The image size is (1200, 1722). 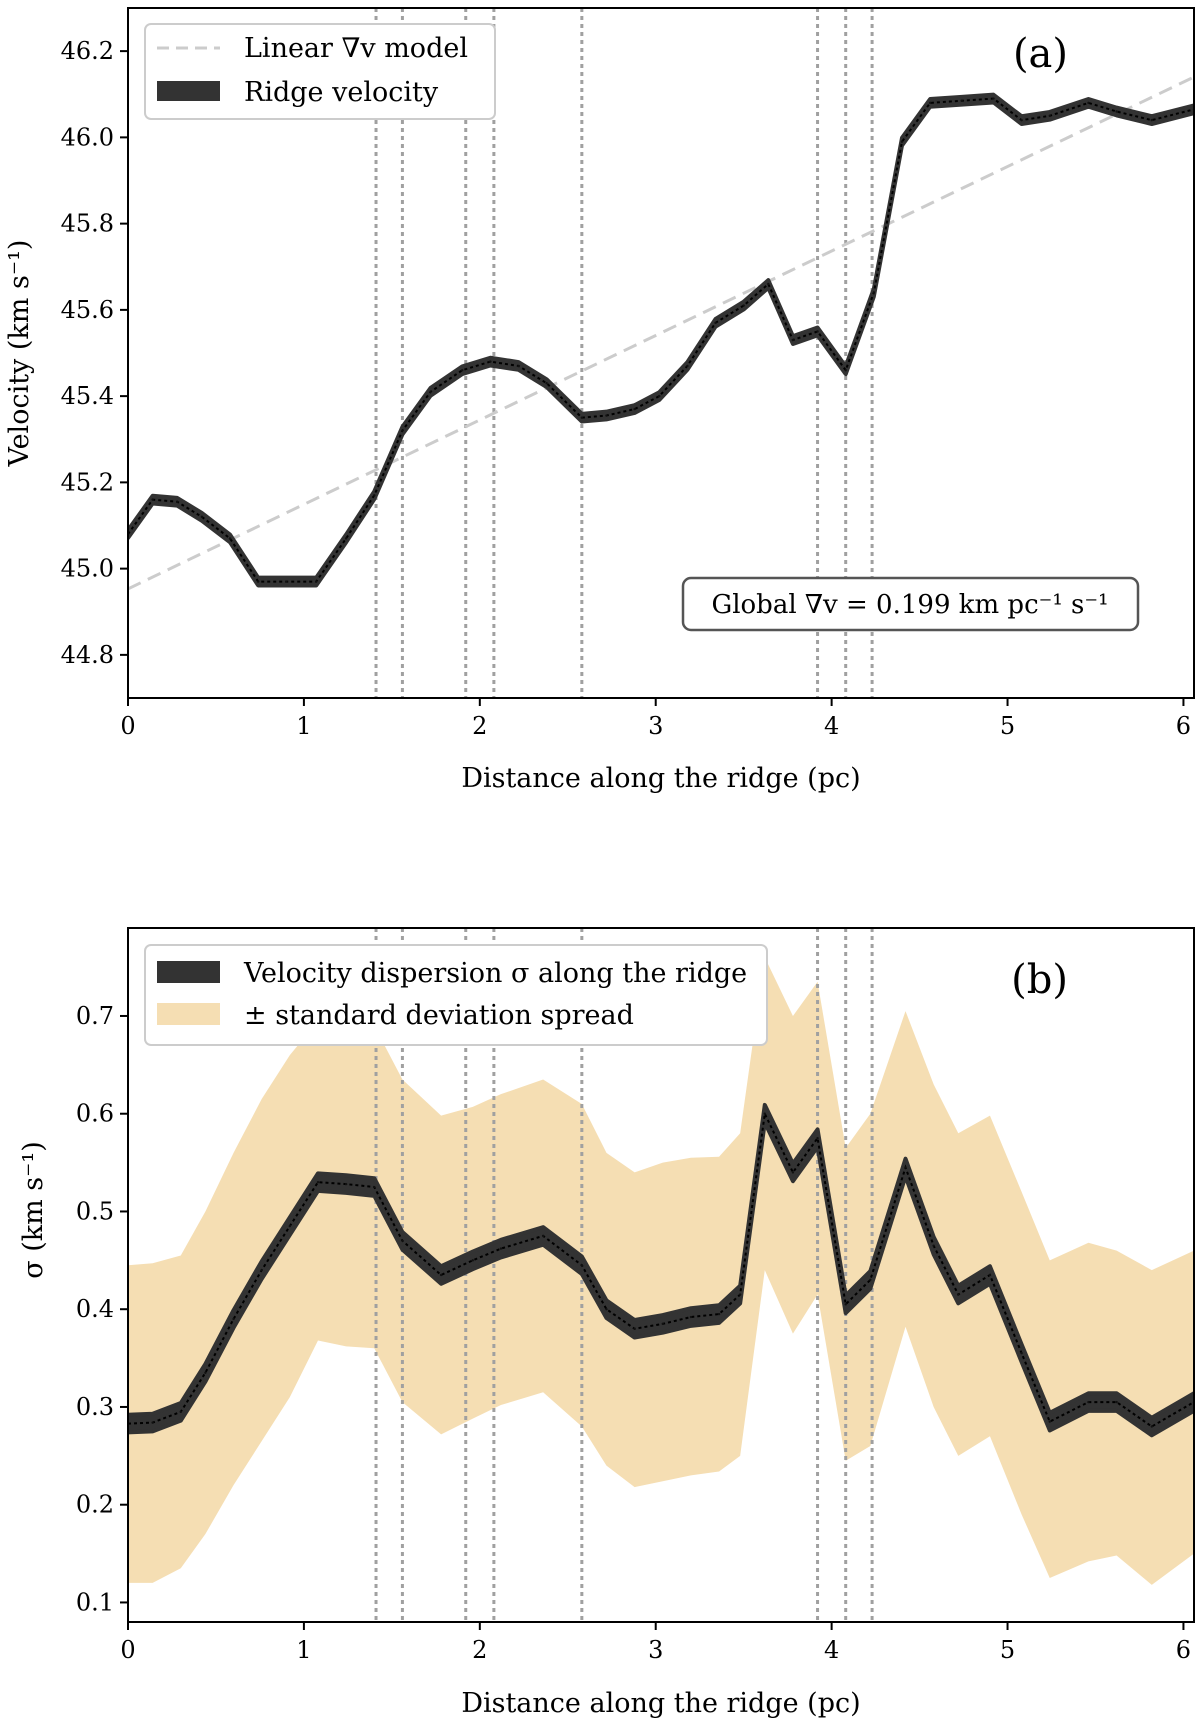 What do you see at coordinates (495, 973) in the screenshot?
I see `legend-dispersion-label: Velocity dispersion σ along the ridge` at bounding box center [495, 973].